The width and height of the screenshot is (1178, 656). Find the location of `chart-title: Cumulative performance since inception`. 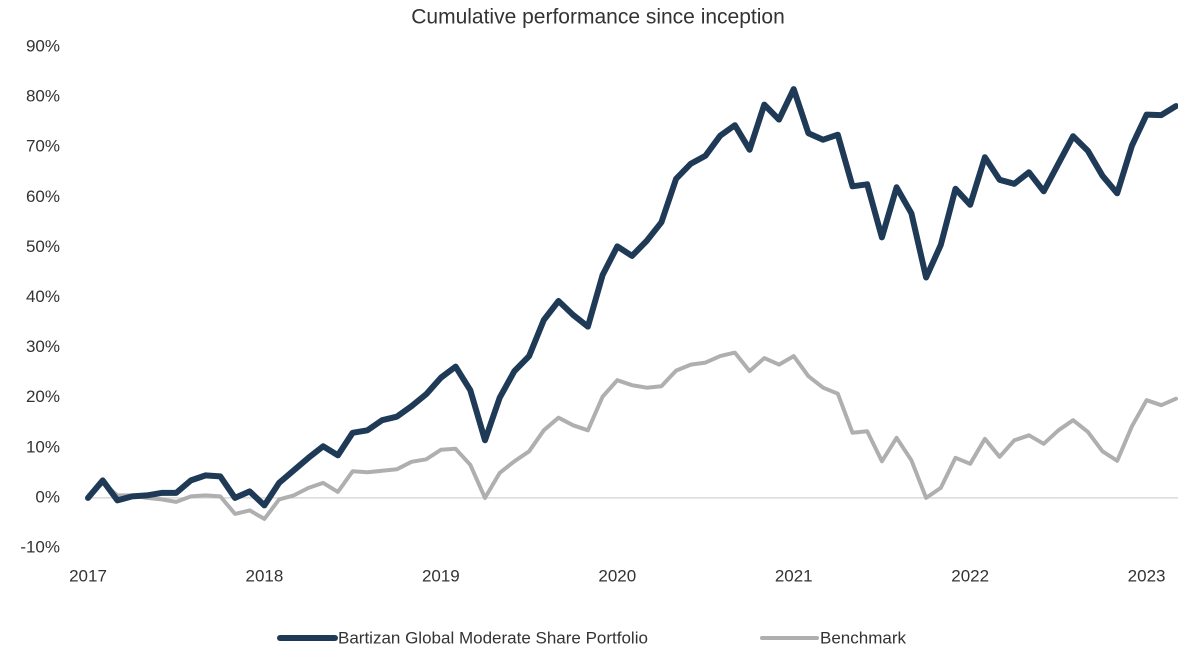

chart-title: Cumulative performance since inception is located at coordinates (598, 17).